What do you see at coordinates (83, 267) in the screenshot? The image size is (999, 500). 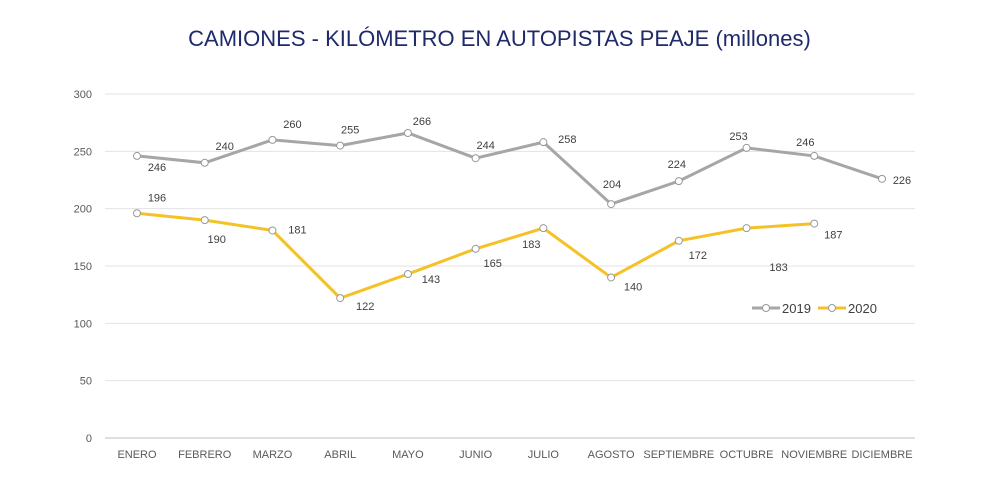 I see `y-tick-label: 150` at bounding box center [83, 267].